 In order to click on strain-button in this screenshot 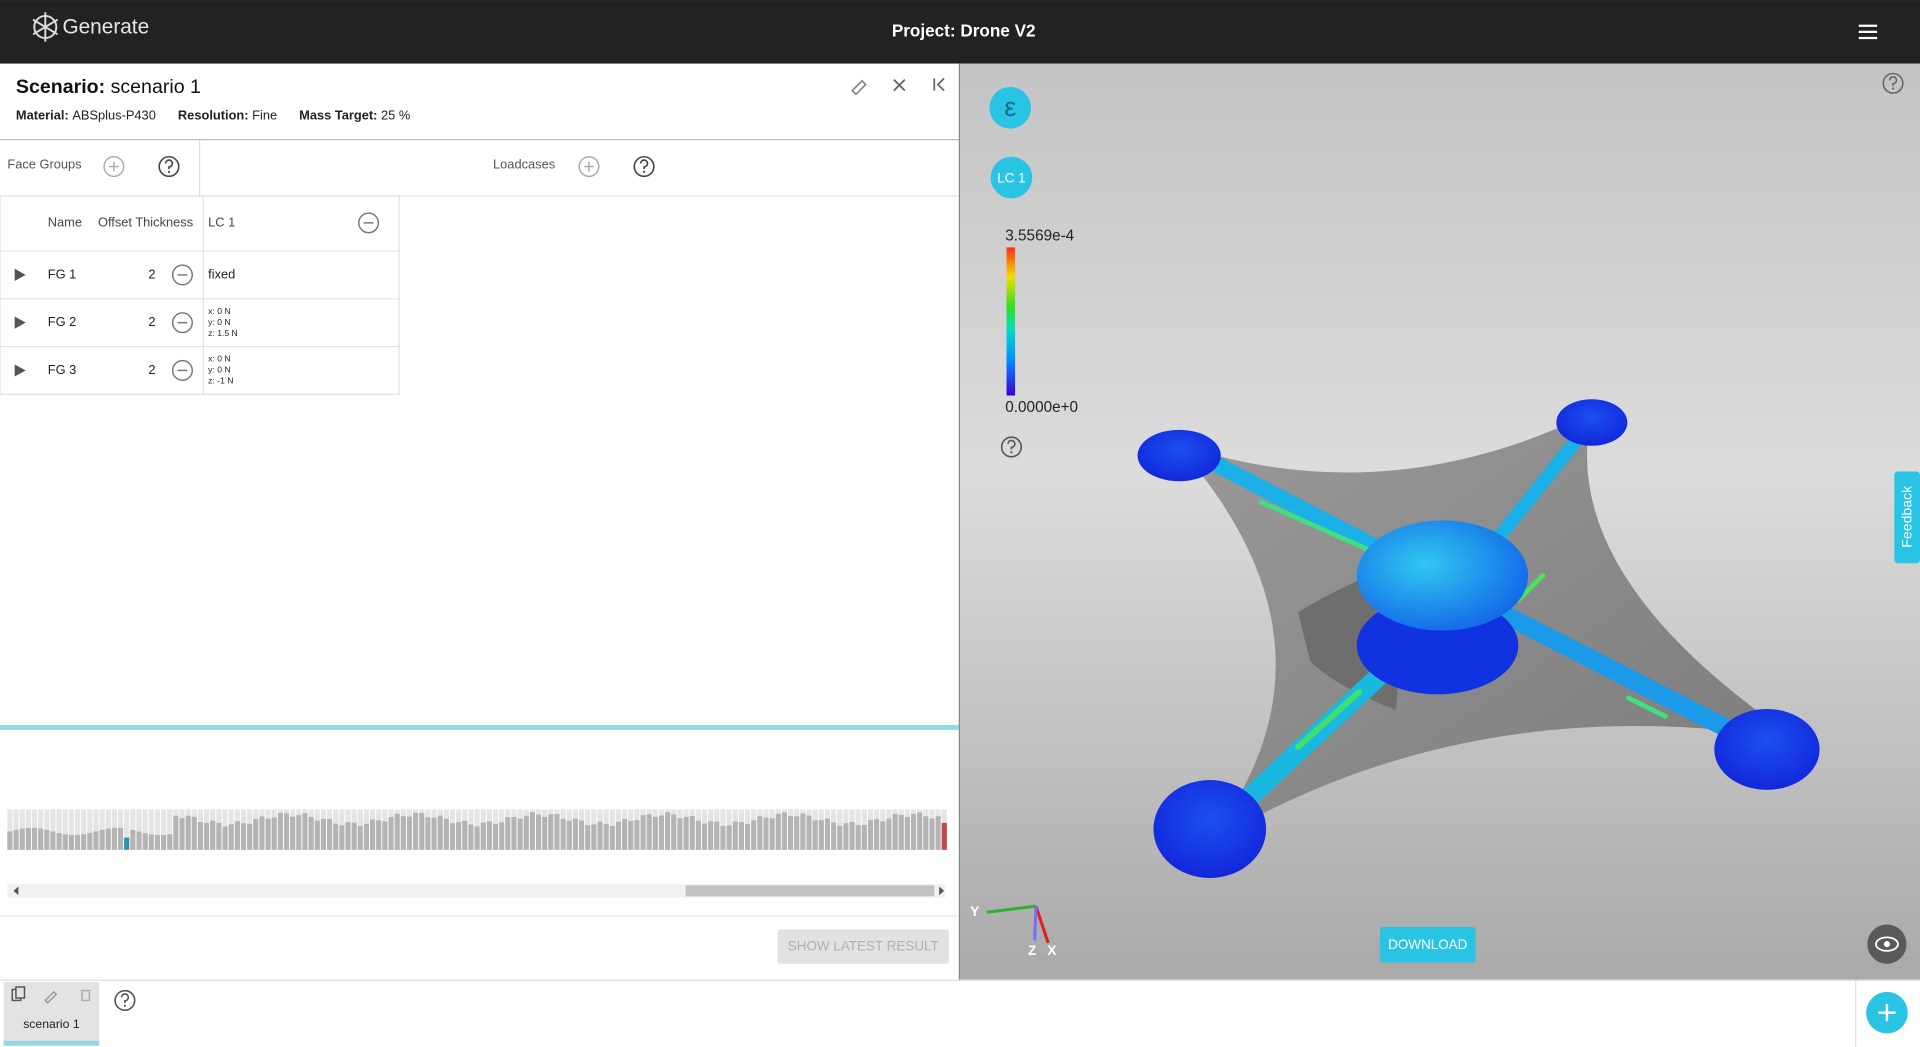, I will do `click(1010, 107)`.